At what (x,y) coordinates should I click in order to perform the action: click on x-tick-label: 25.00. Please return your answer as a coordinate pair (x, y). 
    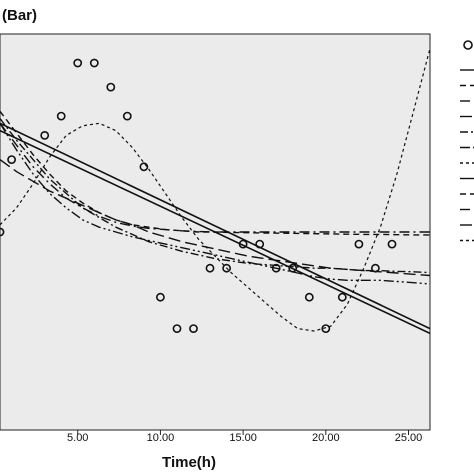
    Looking at the image, I should click on (409, 438).